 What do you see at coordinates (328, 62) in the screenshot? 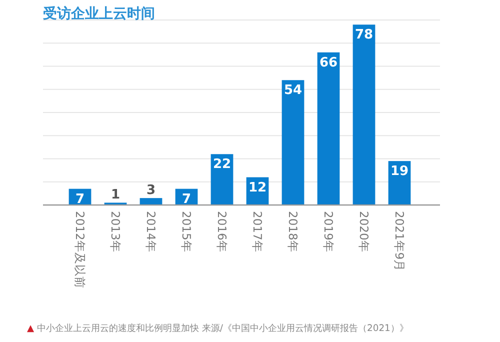
I see `data-label: 66` at bounding box center [328, 62].